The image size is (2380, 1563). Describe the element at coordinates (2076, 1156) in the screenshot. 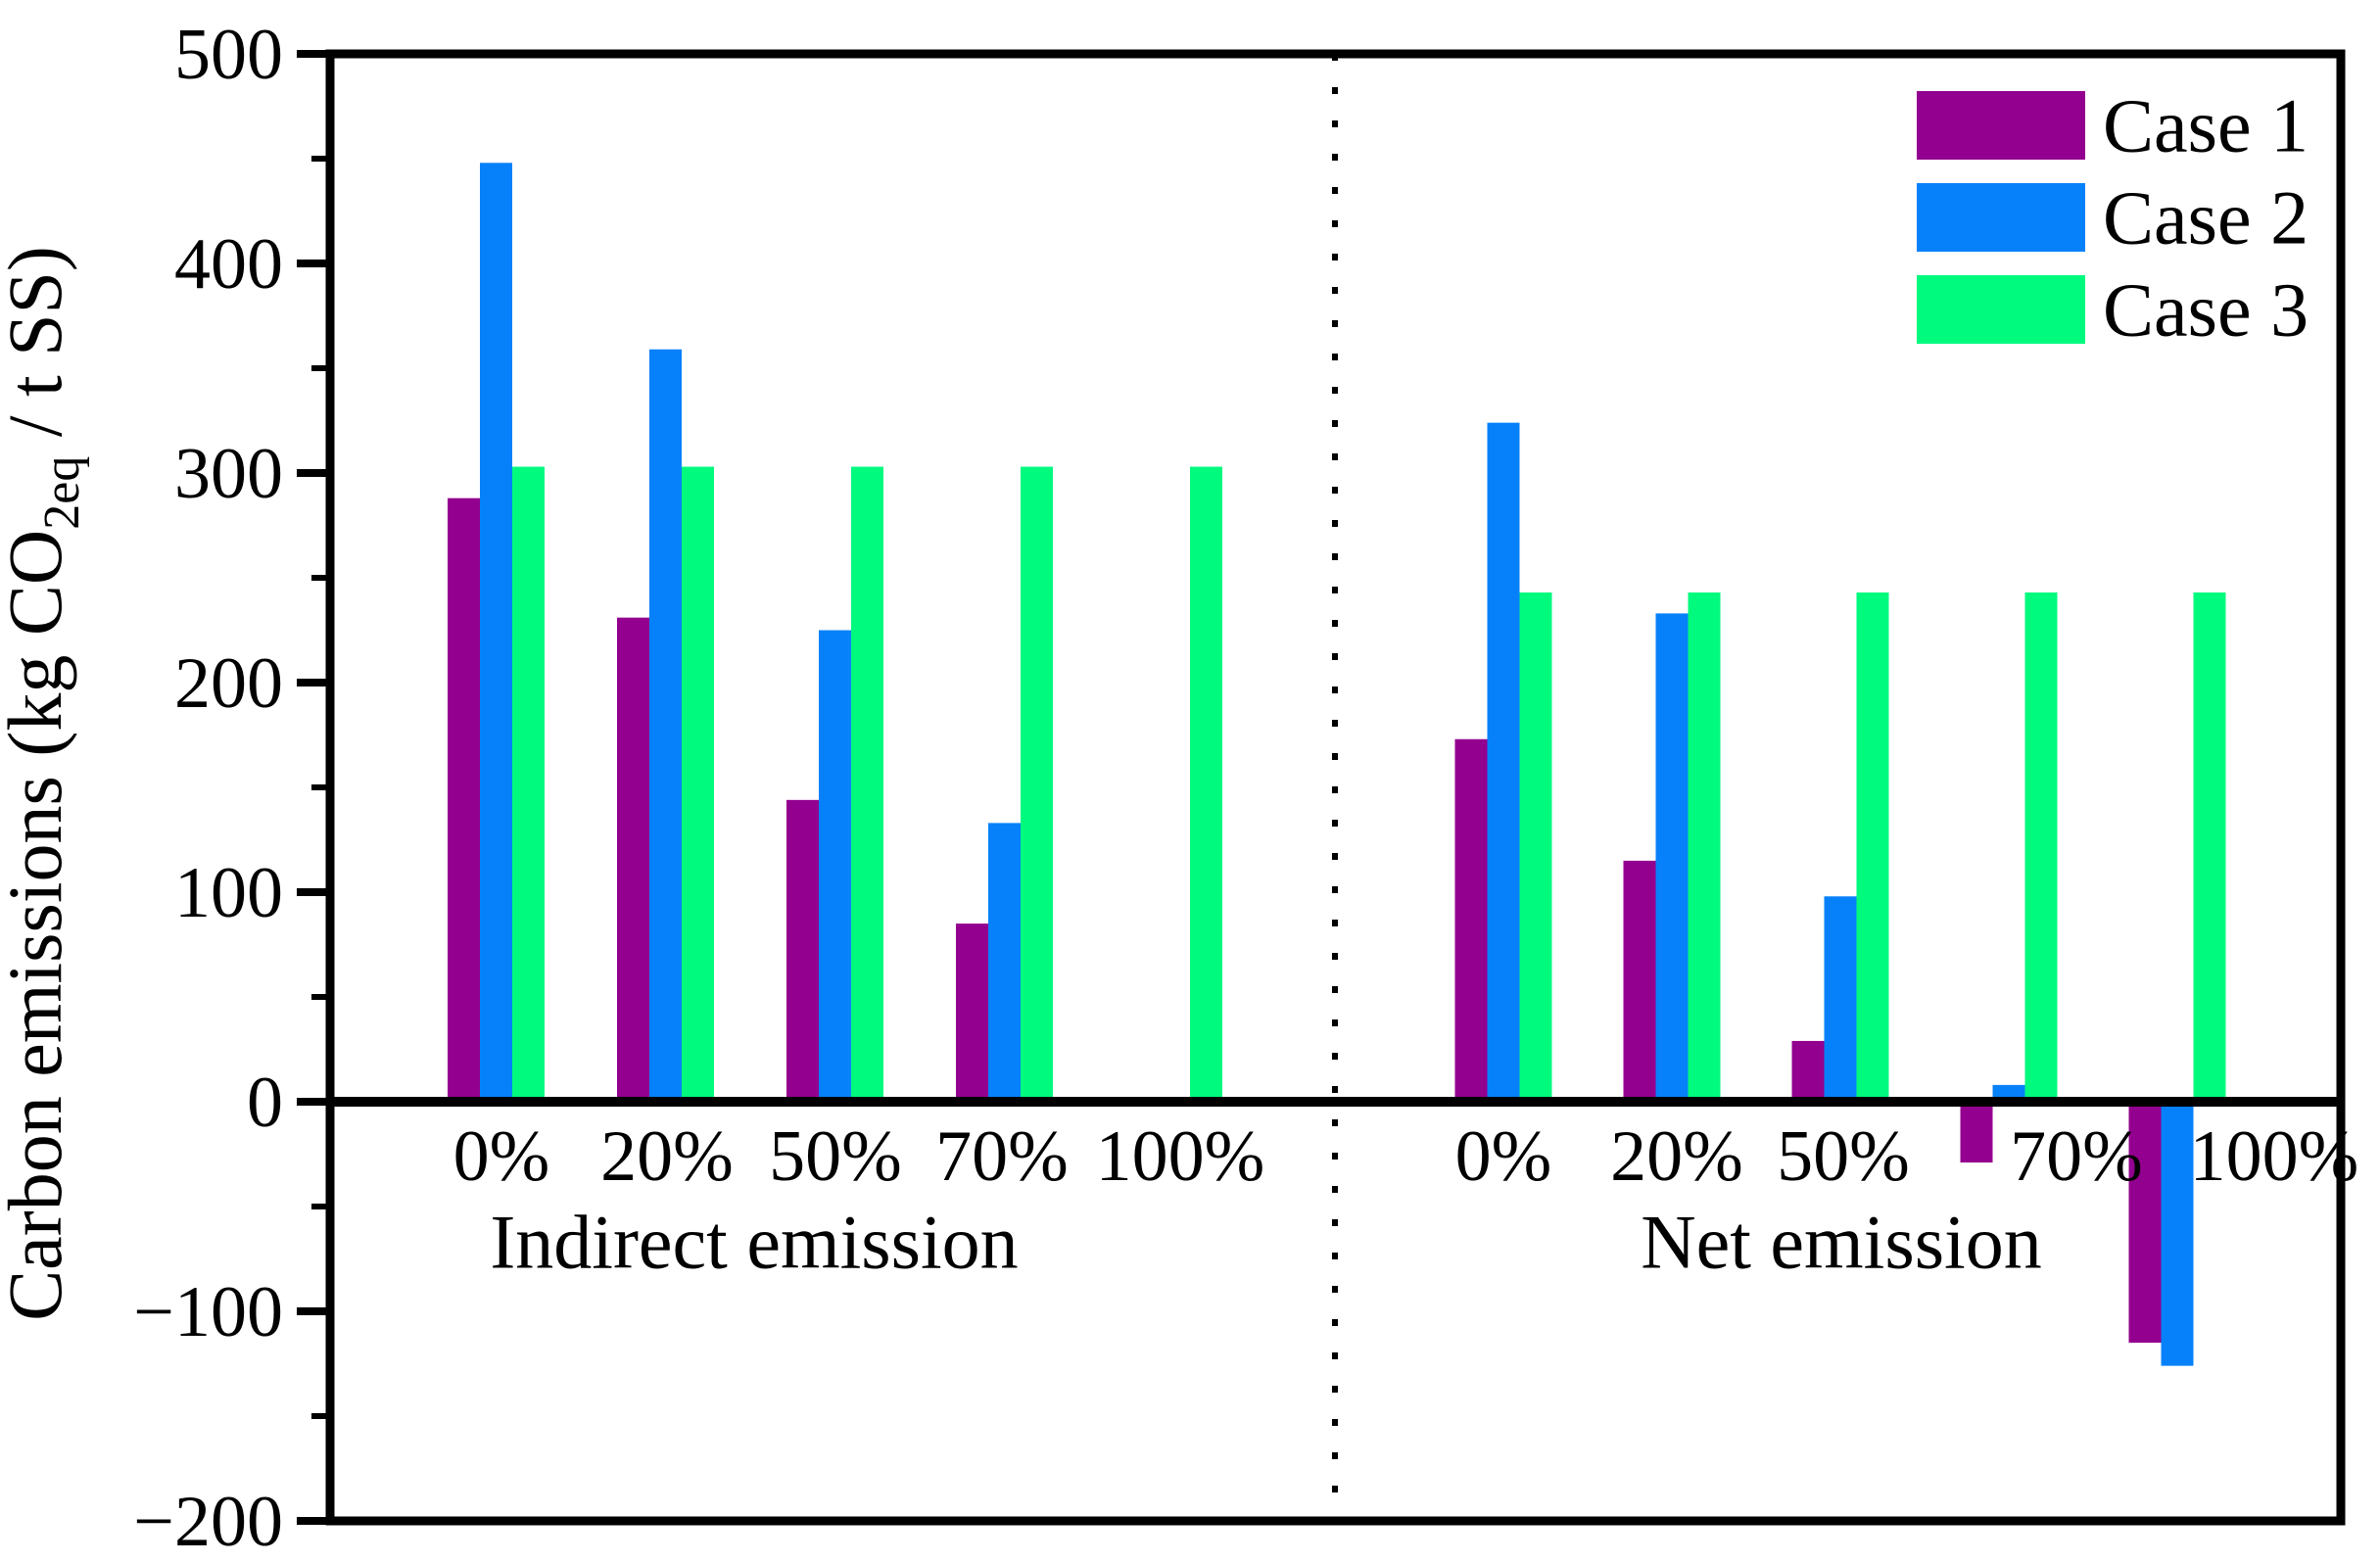

I see `x-category-label-net-emission-70%: 70%` at that location.